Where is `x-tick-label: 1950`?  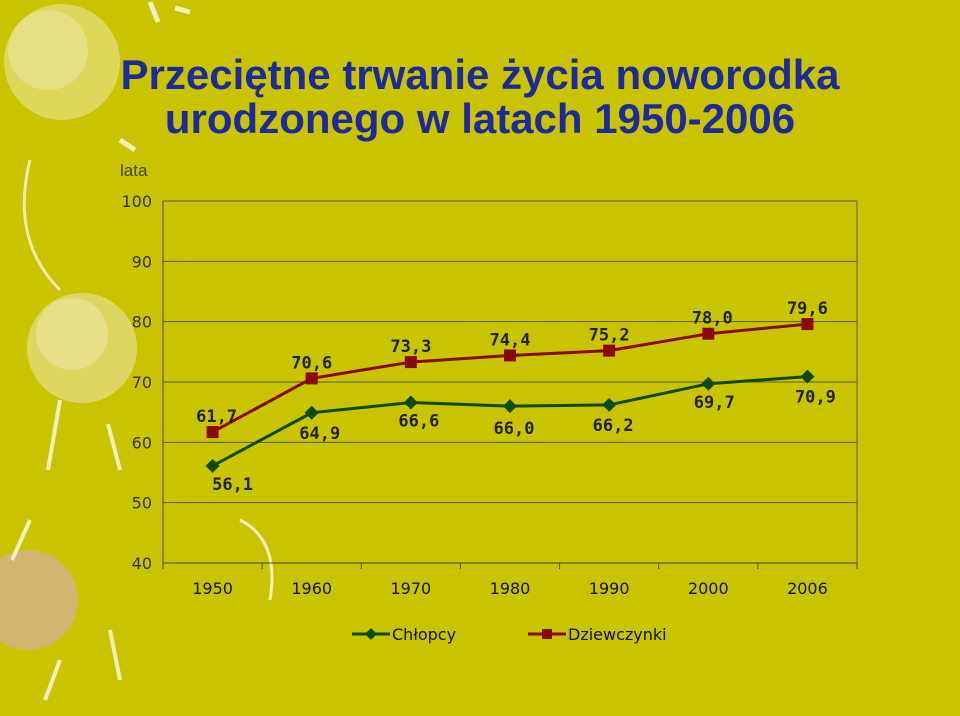 x-tick-label: 1950 is located at coordinates (212, 588).